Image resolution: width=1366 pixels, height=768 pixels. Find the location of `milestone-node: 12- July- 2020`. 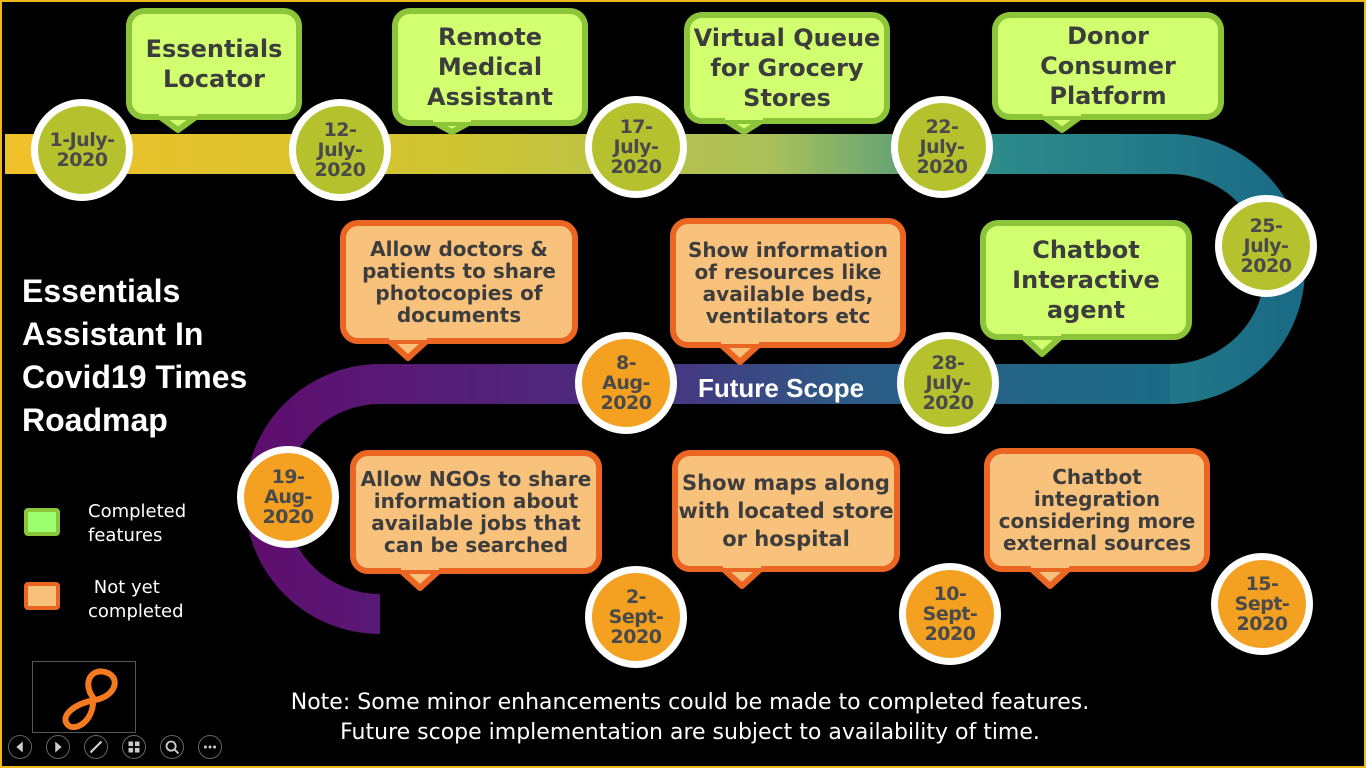

milestone-node: 12- July- 2020 is located at coordinates (340, 150).